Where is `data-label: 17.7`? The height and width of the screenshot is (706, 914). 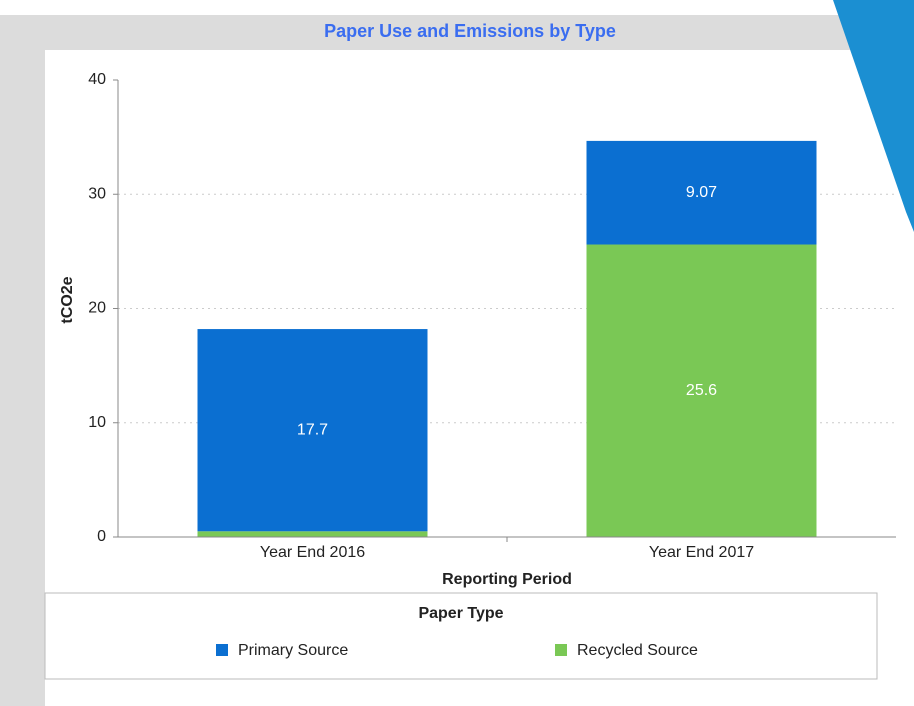 data-label: 17.7 is located at coordinates (312, 429).